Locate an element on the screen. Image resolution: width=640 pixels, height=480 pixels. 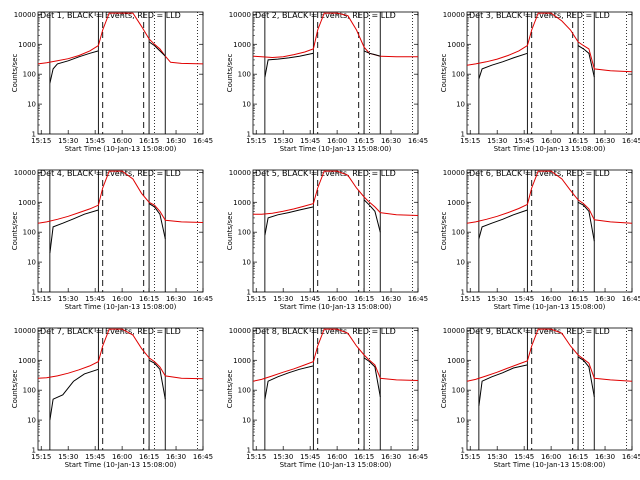
panel-title: Det 2, BLACK = Events, RED = LLD is located at coordinates (325, 15).